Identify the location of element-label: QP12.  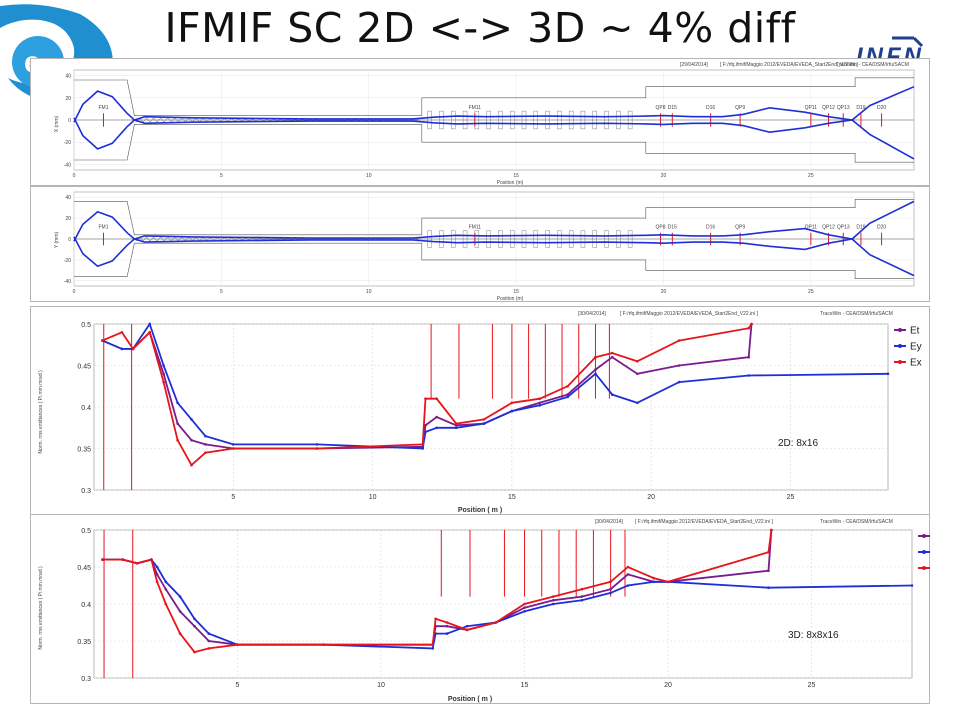
(828, 108).